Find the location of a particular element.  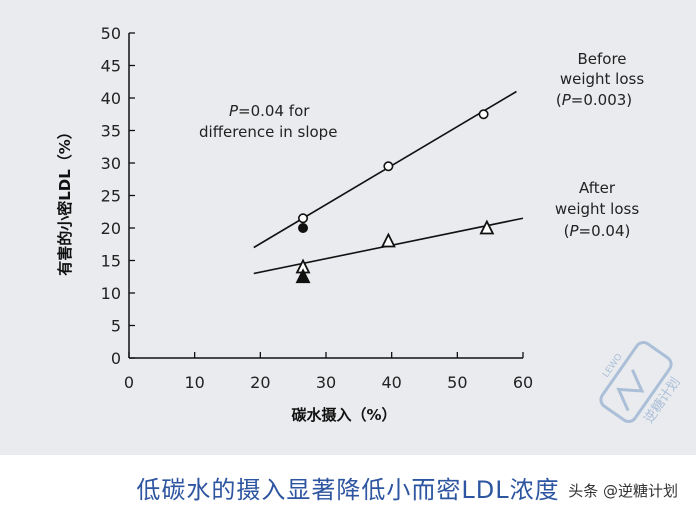

x-tick-label: 10 is located at coordinates (194, 382).